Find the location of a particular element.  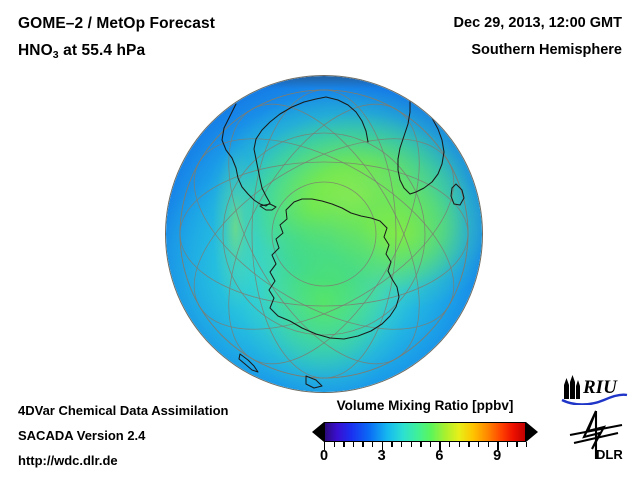

colorbar-tick-labels: 0 3 6 9 is located at coordinates (425, 458).